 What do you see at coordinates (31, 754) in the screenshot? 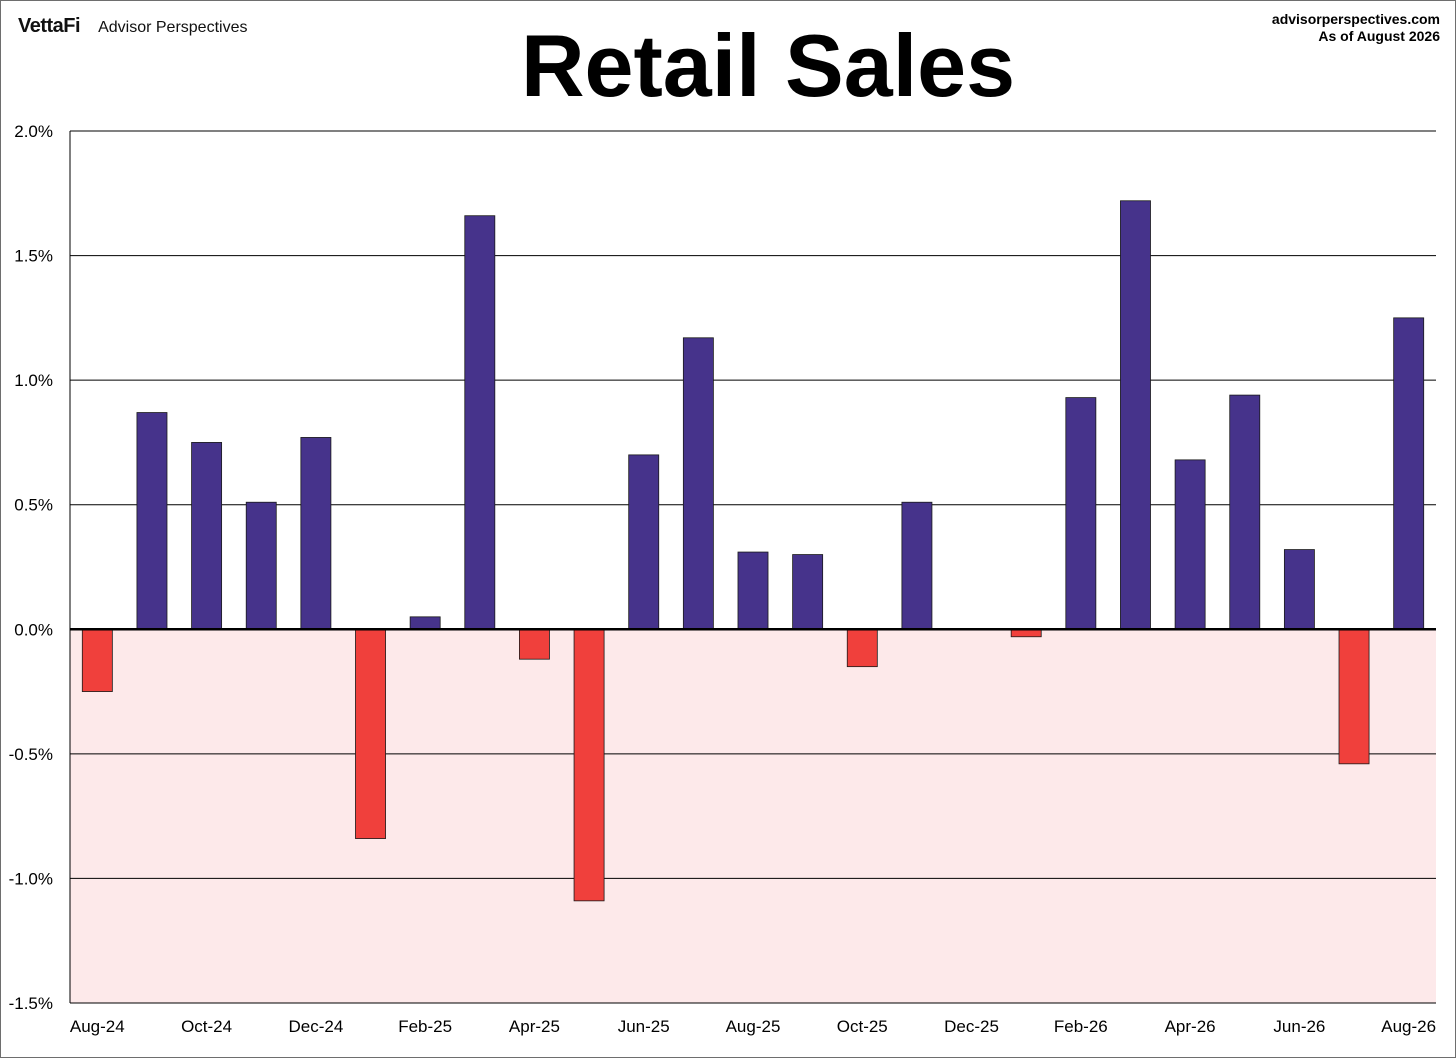
I see `y-tick-label: -0.5%` at bounding box center [31, 754].